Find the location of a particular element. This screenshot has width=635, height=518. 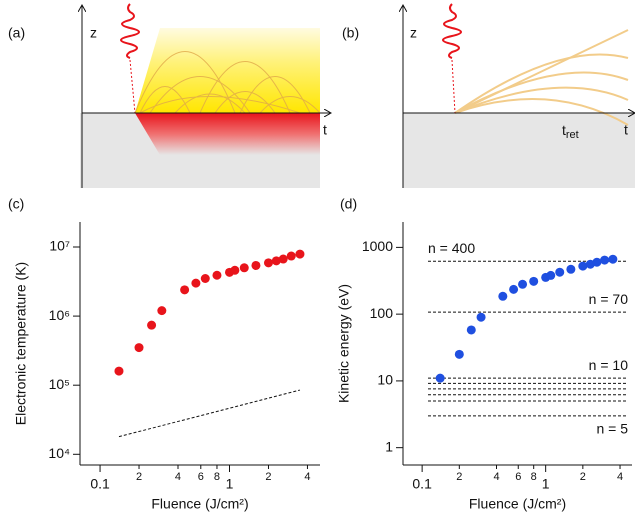

heated-layer is located at coordinates (227, 134).